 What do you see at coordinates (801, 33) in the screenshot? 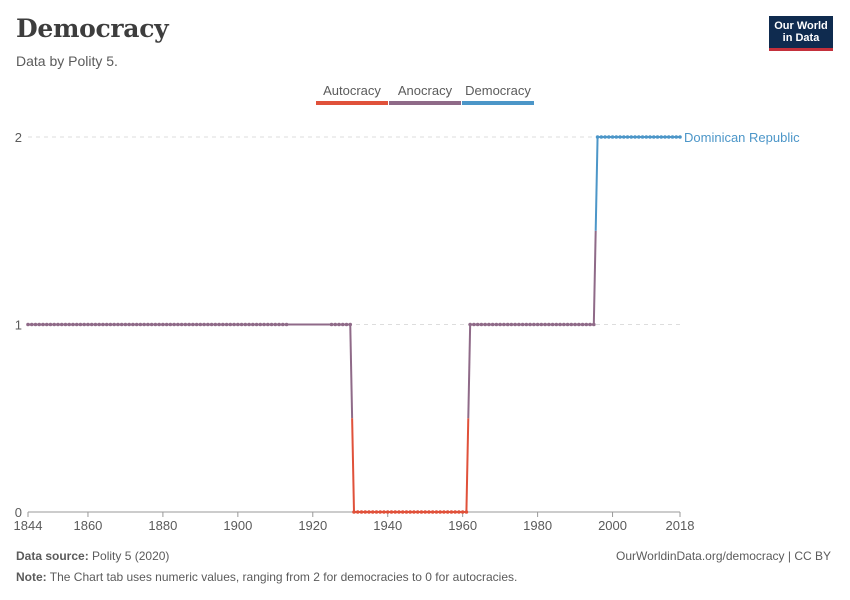
I see `owid-logo: Our World in Data` at bounding box center [801, 33].